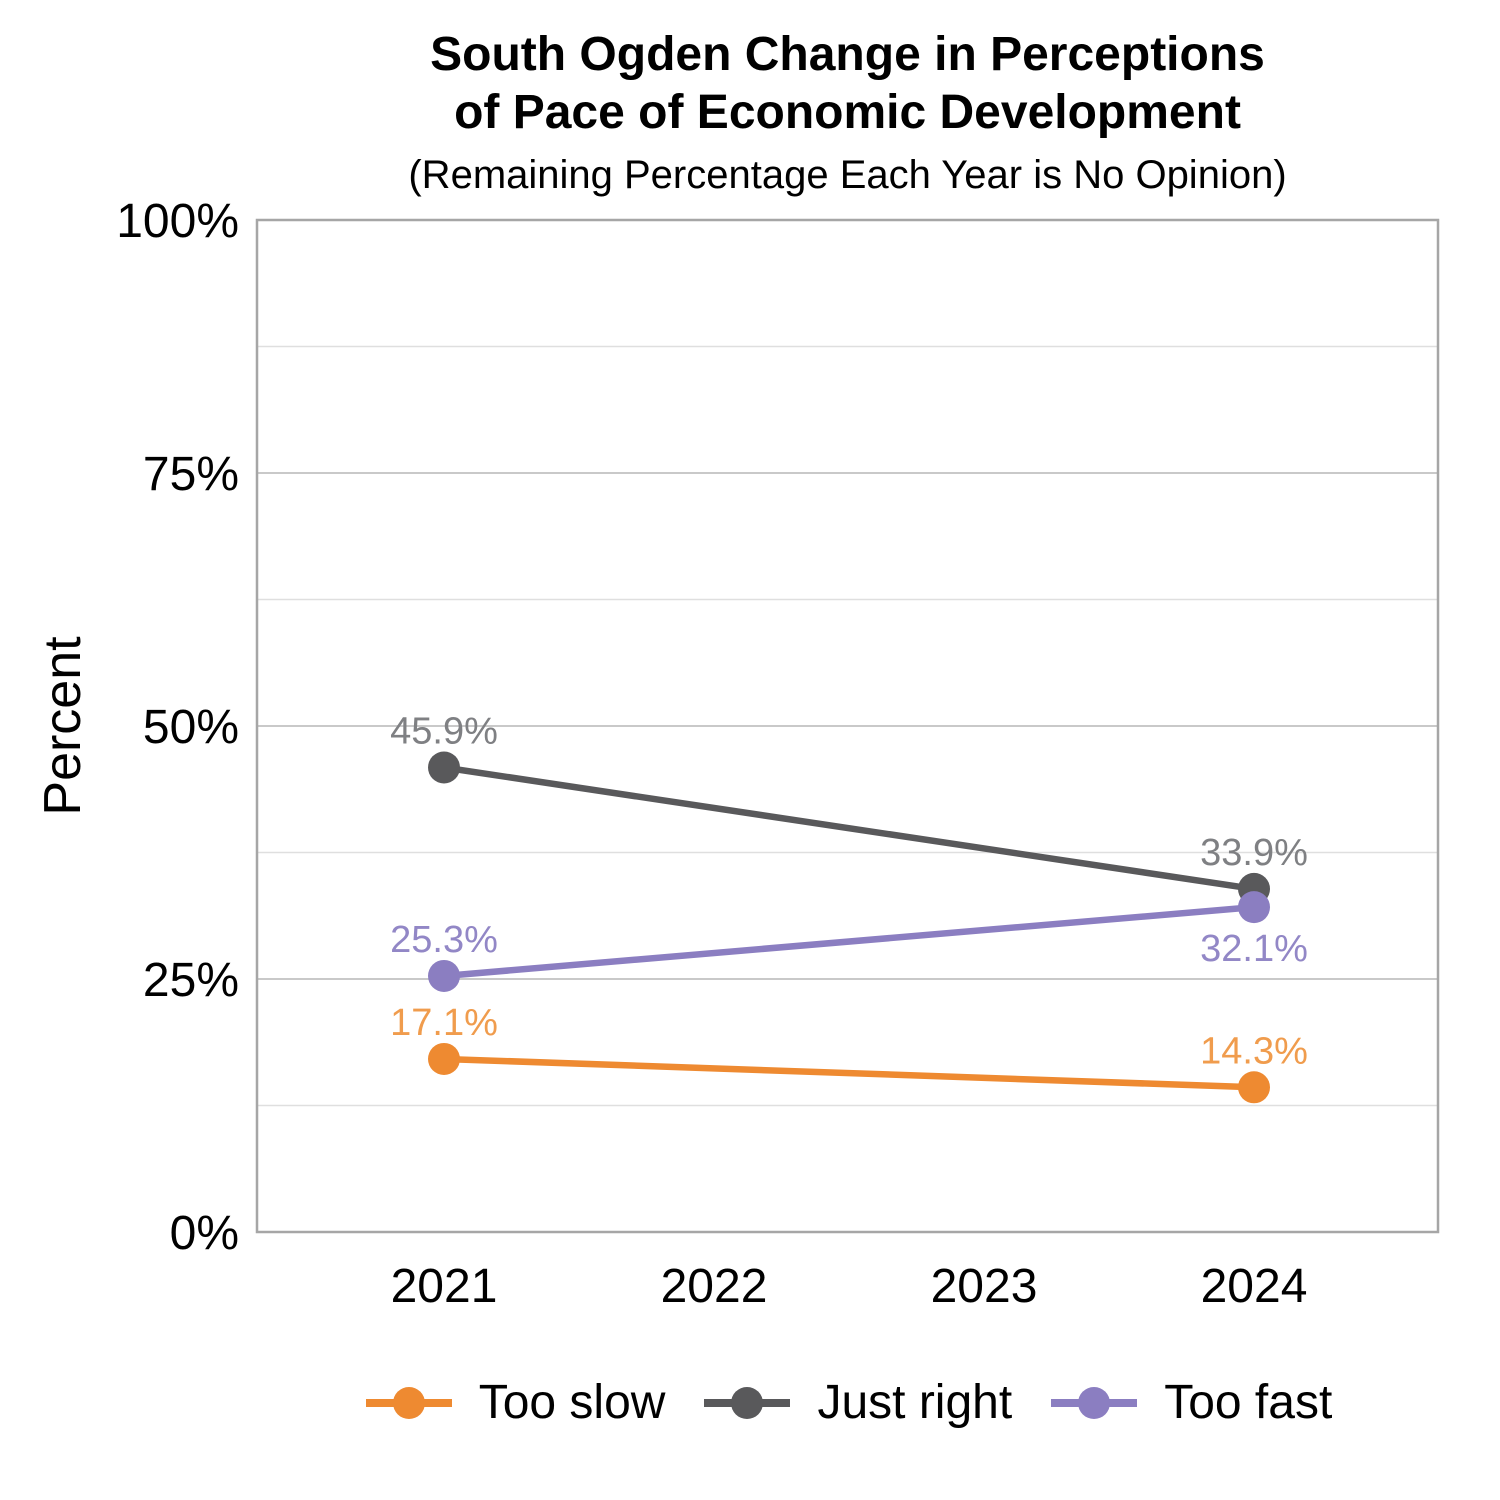 This screenshot has height=1500, width=1500. I want to click on x-tick-label: 2022, so click(714, 1286).